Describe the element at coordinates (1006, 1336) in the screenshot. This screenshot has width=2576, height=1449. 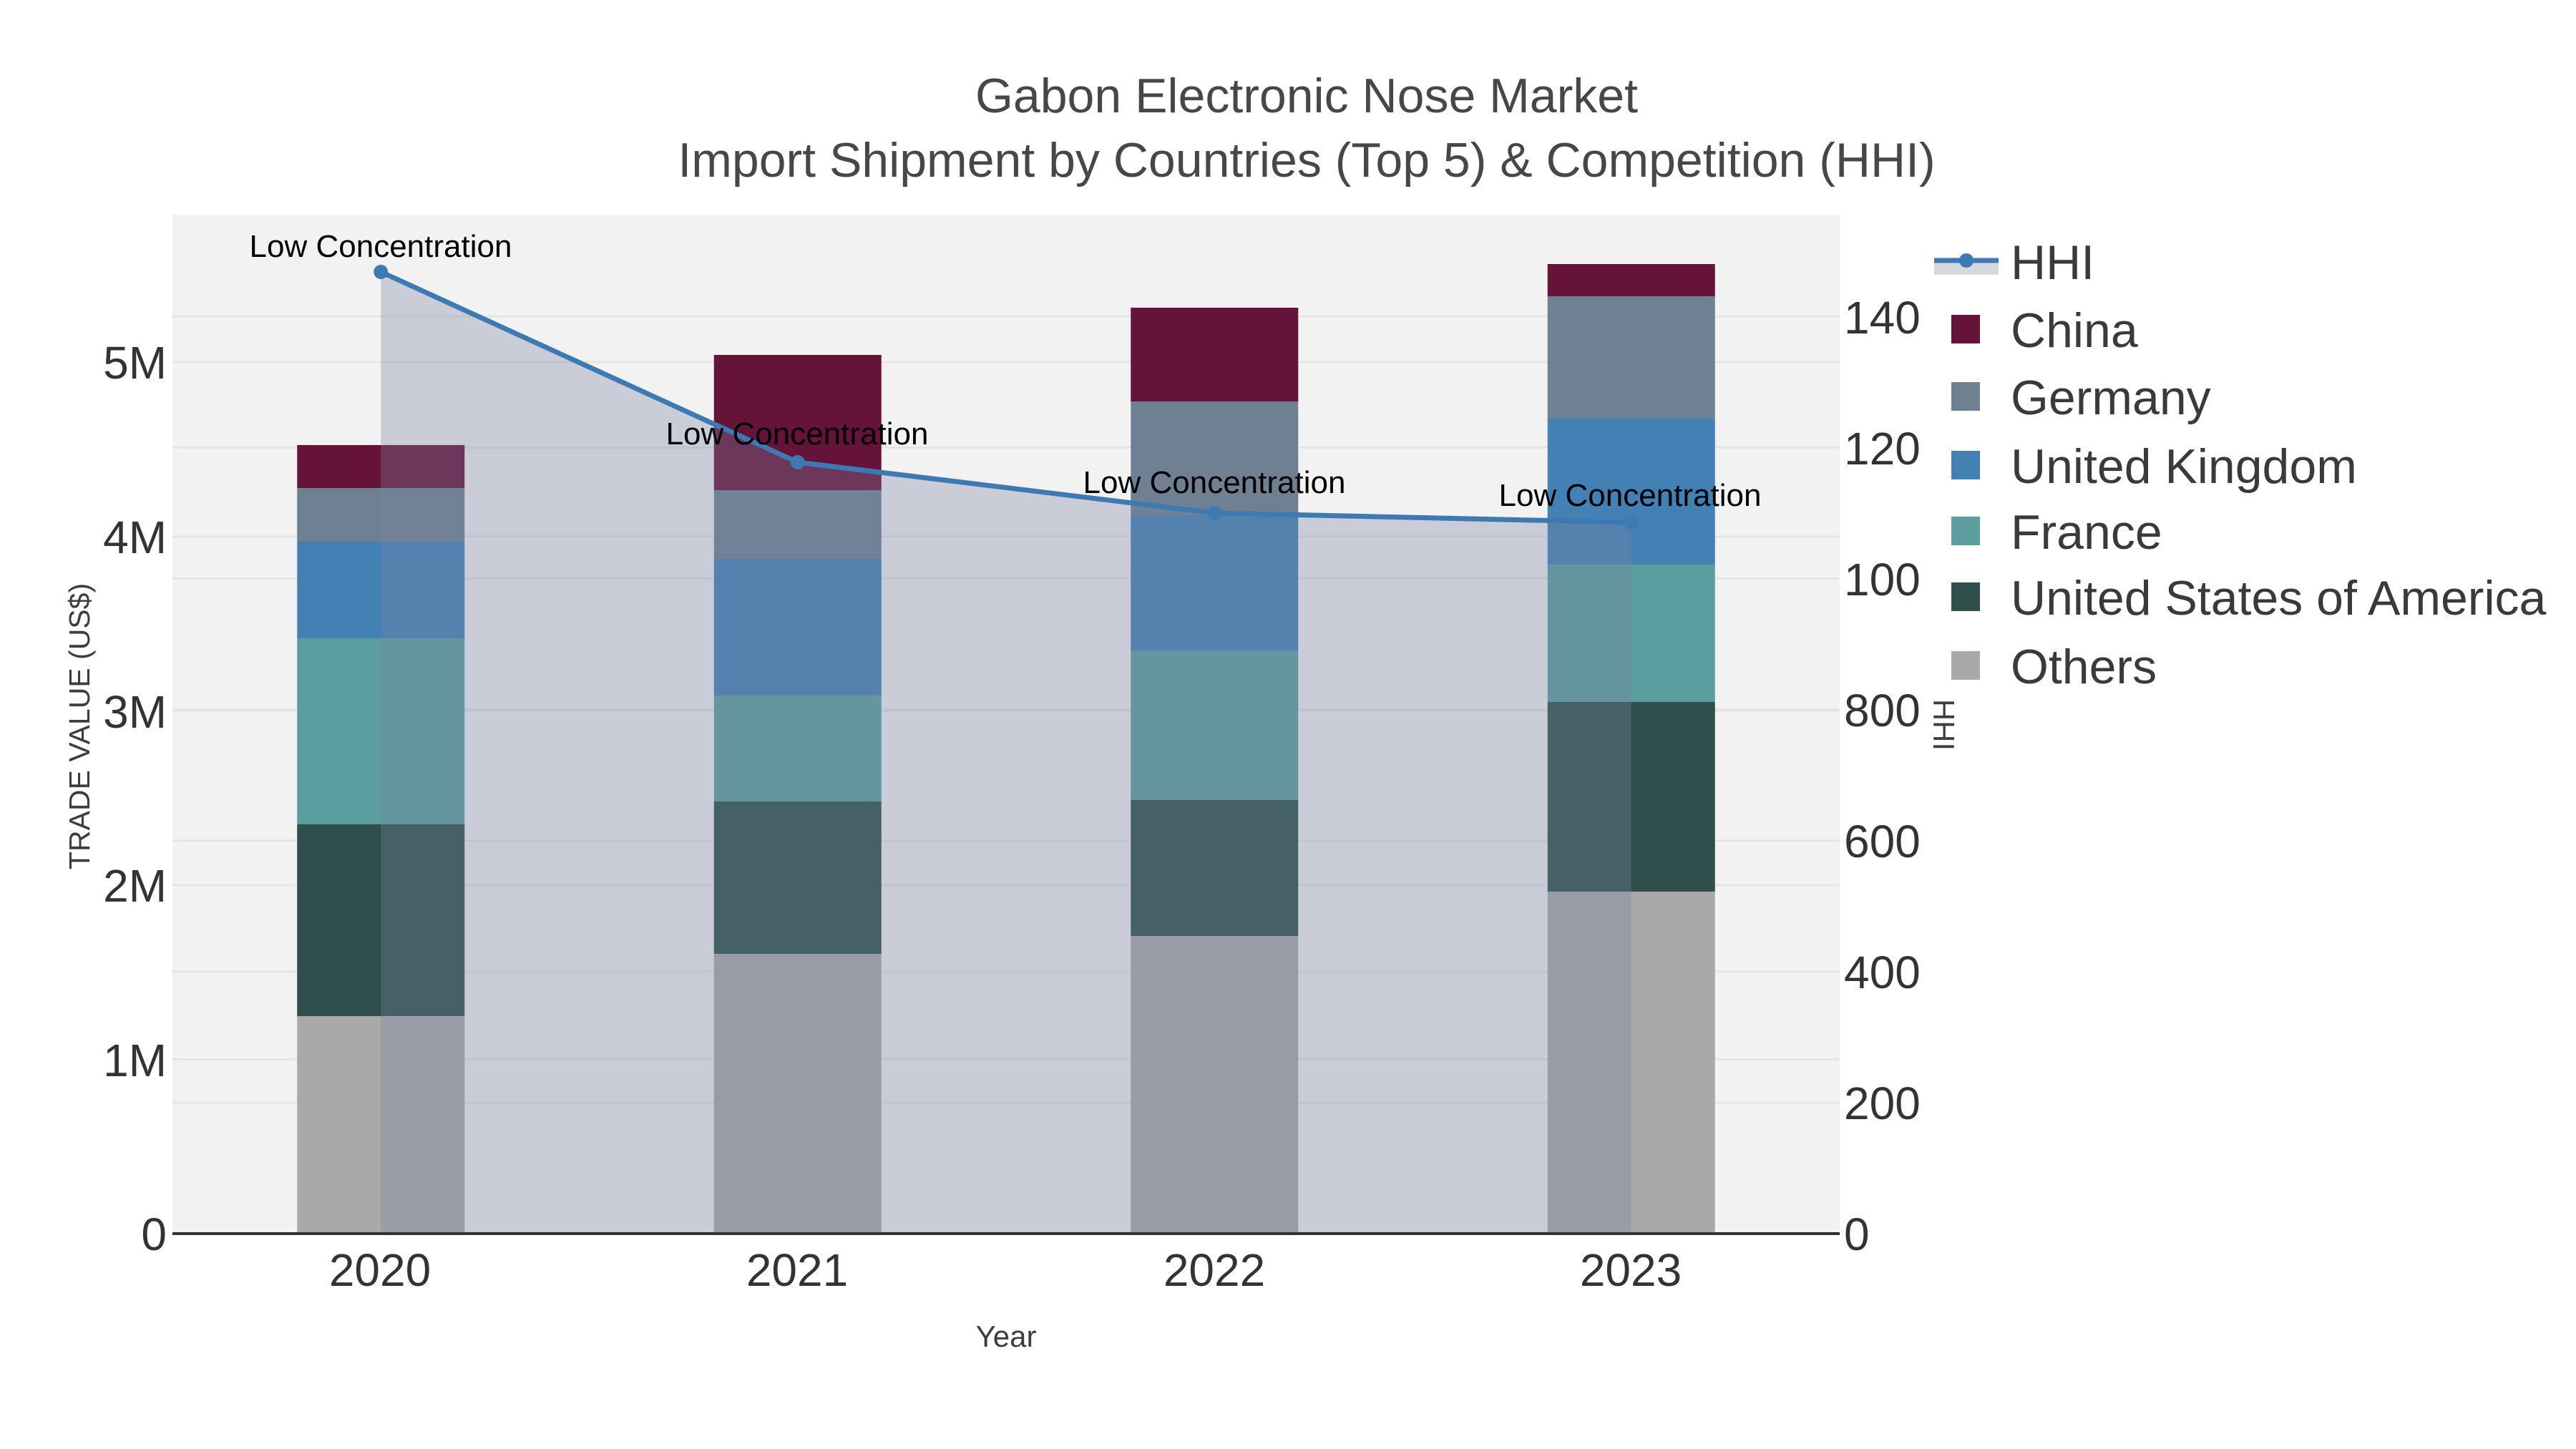
I see `svg-text: Year` at that location.